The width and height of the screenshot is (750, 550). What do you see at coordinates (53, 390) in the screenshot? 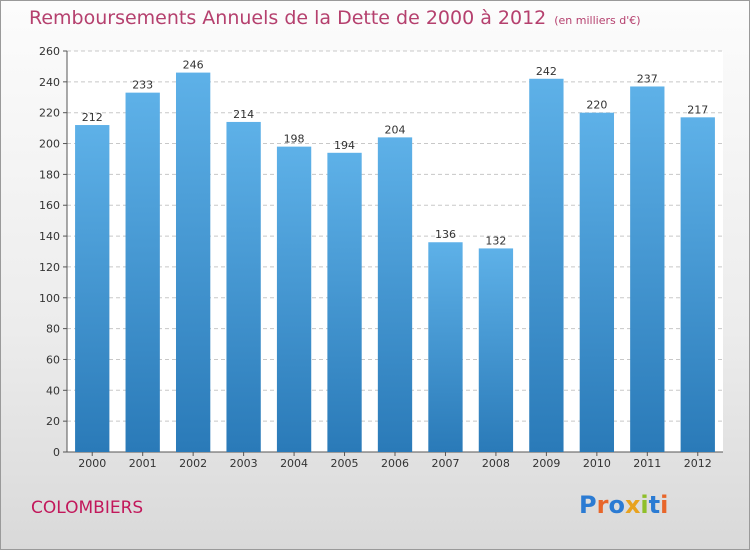
I see `y-tick-label: 40` at bounding box center [53, 390].